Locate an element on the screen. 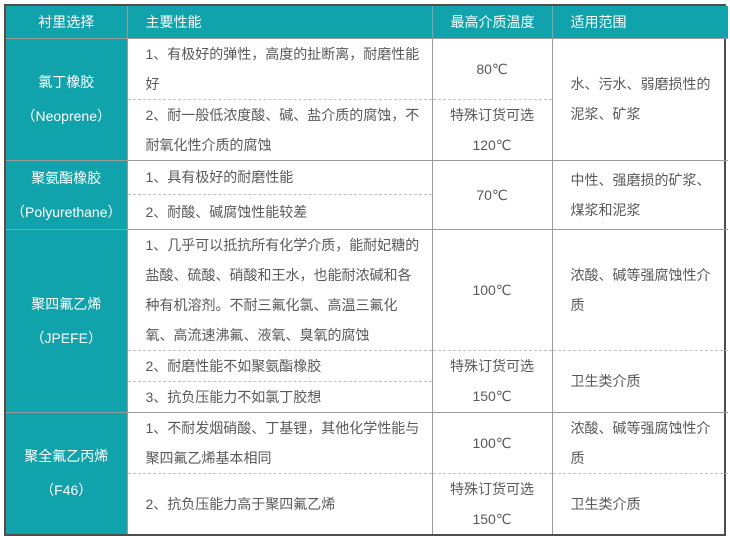 This screenshot has width=730, height=536. performance-cell: 1、具有极好的耐磨性能 is located at coordinates (279, 177).